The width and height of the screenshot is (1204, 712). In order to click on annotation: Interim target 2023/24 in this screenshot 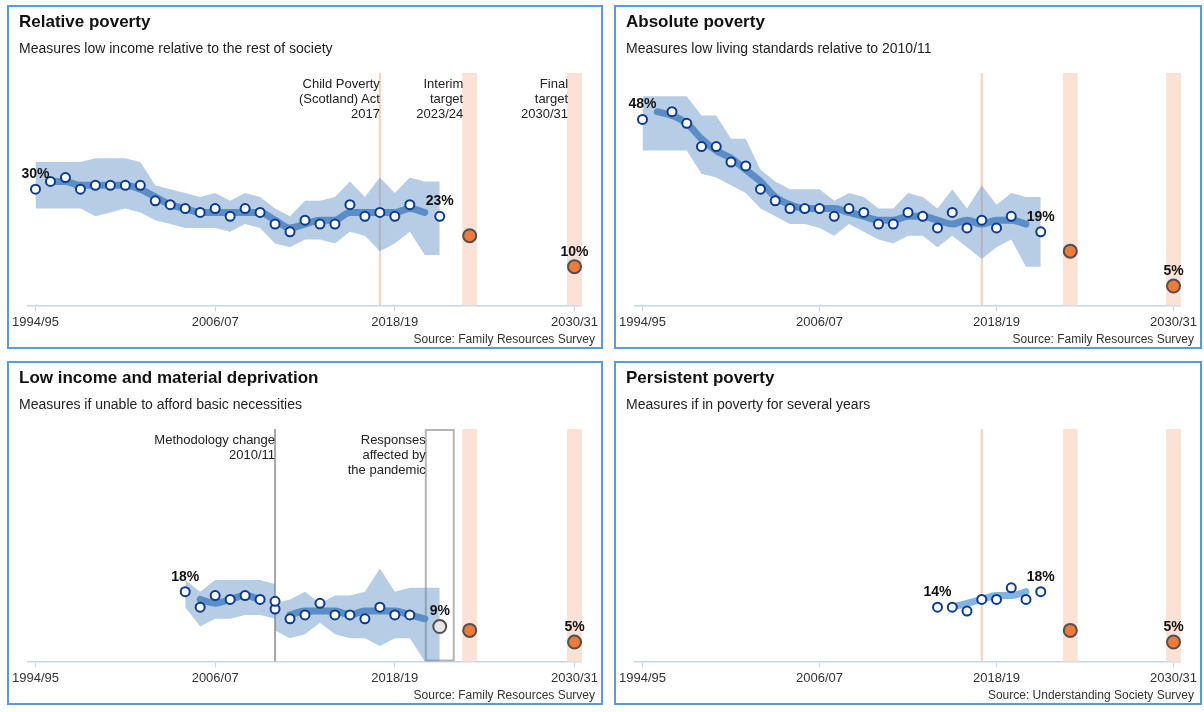, I will do `click(440, 98)`.